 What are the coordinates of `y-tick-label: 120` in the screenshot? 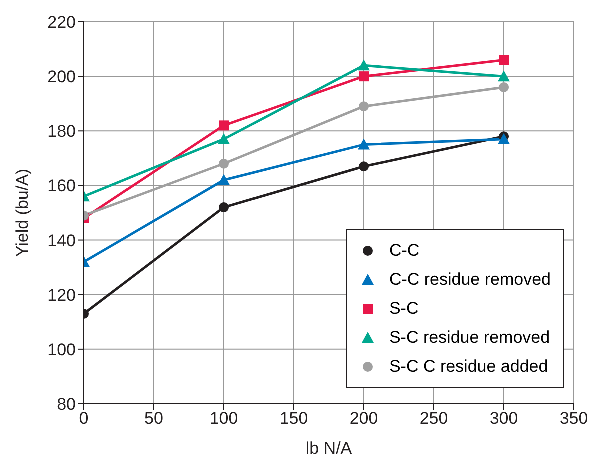 It's located at (62, 295).